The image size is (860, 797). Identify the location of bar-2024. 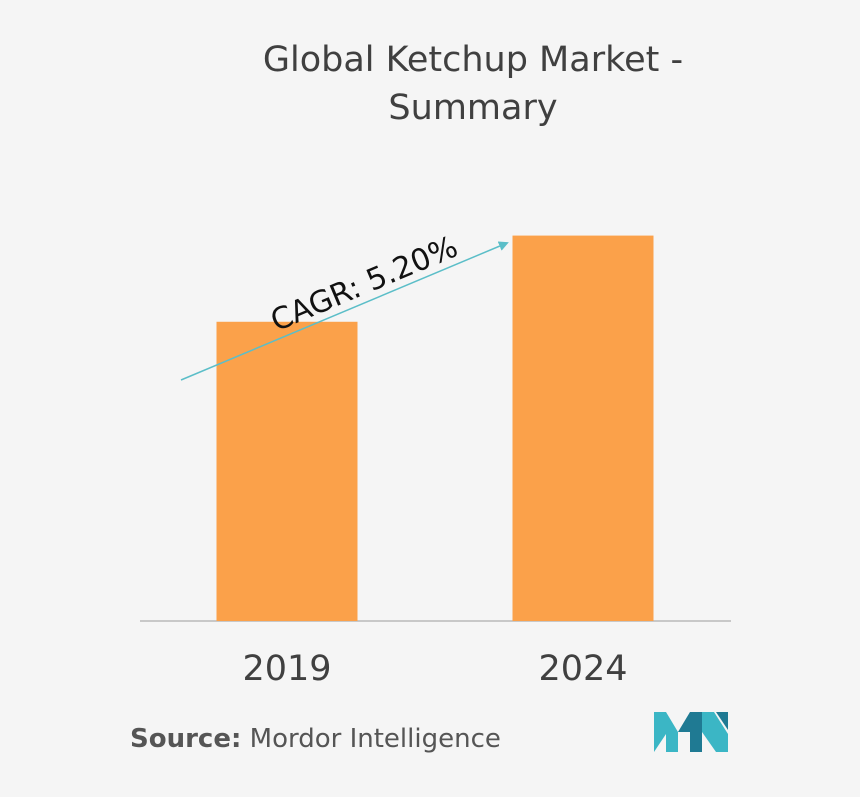
(583, 428).